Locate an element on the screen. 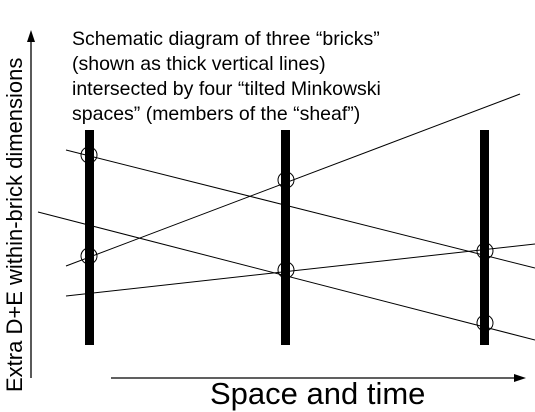 The width and height of the screenshot is (535, 412). x-axis: Space and time is located at coordinates (318, 392).